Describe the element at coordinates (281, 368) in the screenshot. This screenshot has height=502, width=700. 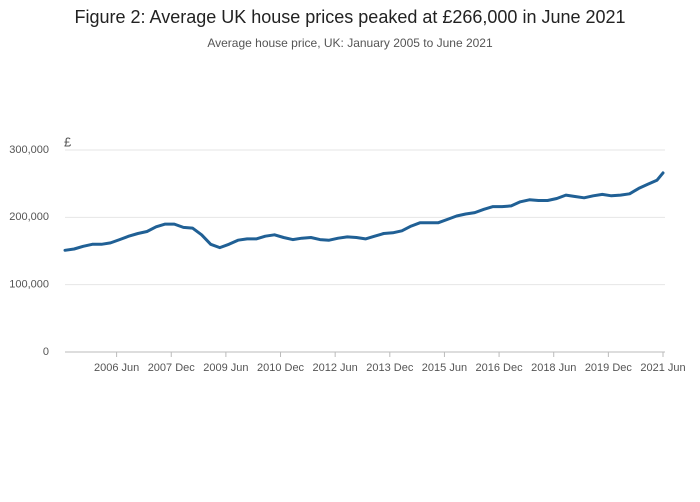
I see `x-tick-label: 2010 Dec` at that location.